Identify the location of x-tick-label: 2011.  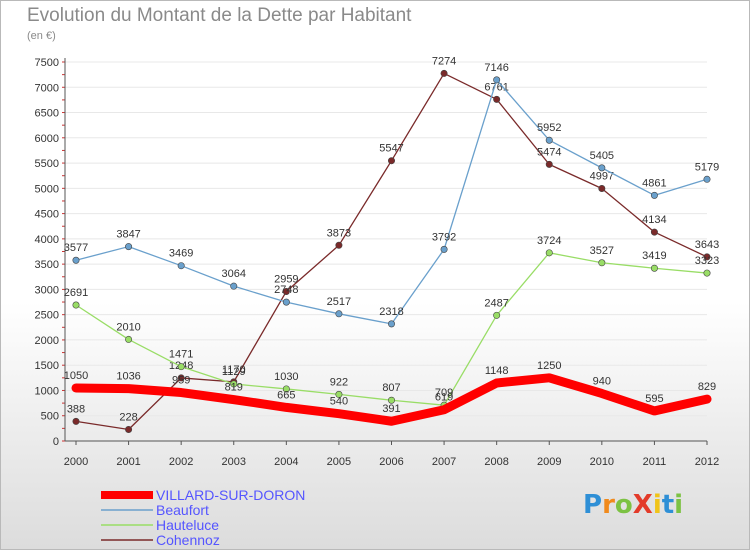
(655, 462).